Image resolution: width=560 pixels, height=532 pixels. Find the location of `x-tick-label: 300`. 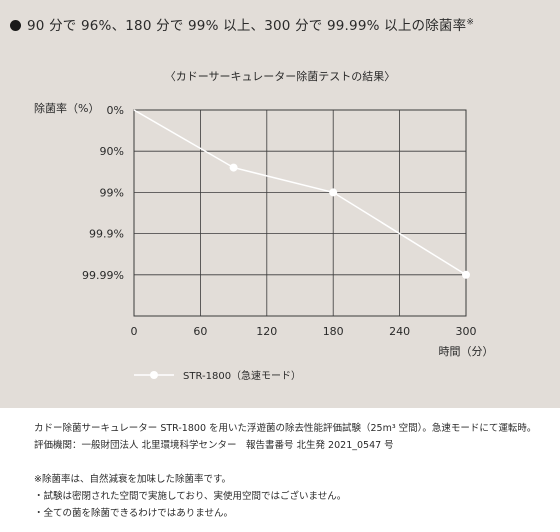

x-tick-label: 300 is located at coordinates (466, 331).